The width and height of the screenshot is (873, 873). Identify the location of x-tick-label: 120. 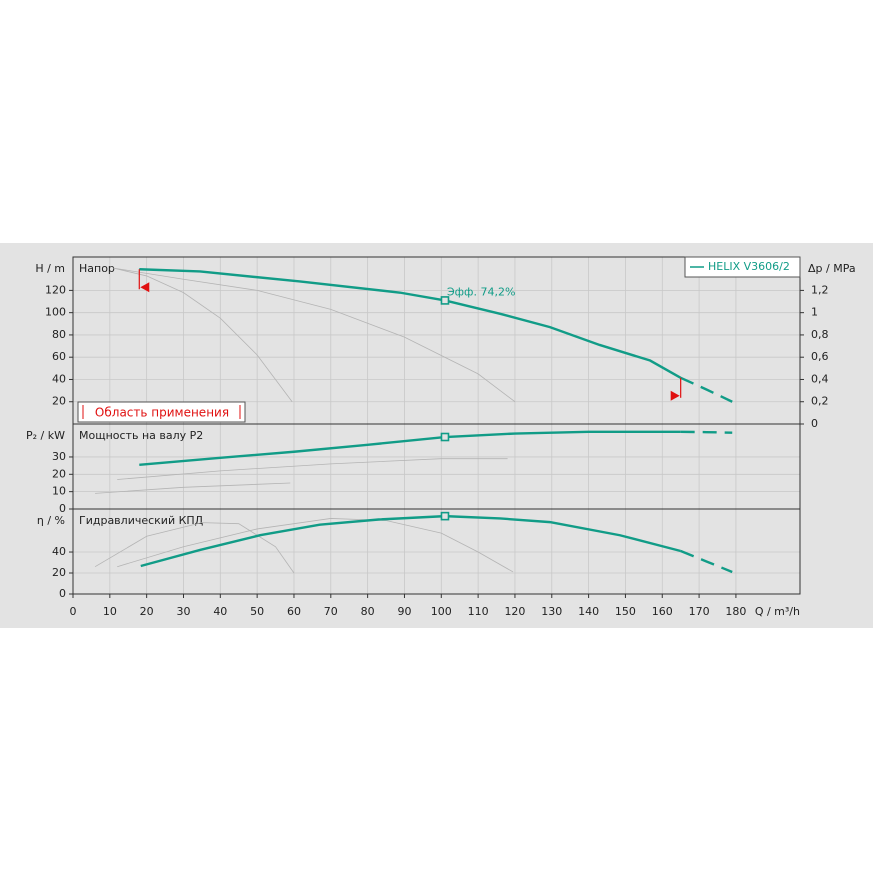
(514, 611).